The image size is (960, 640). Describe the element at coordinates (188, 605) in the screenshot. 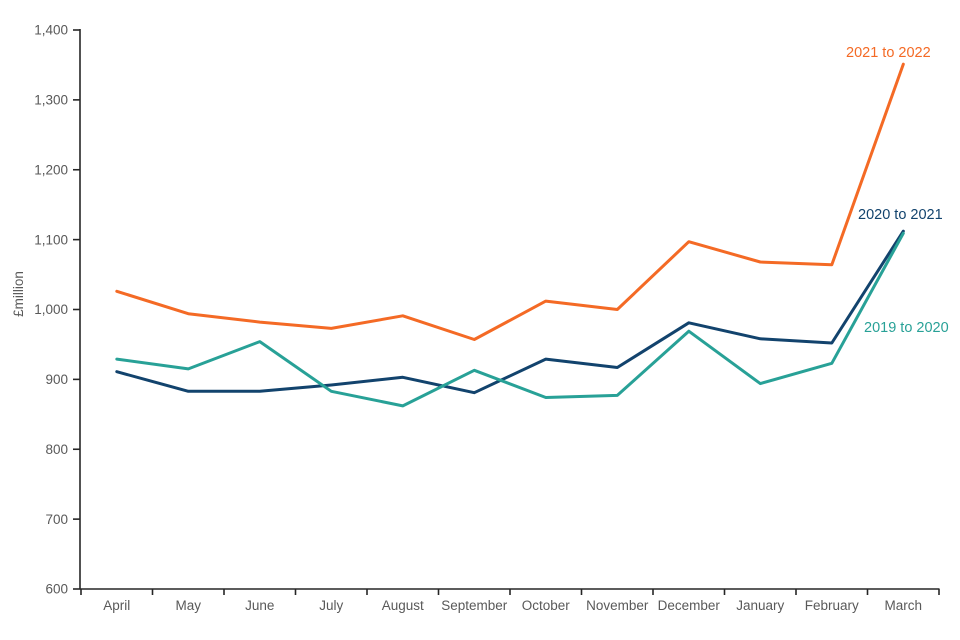

I see `x-tick-label-may: May` at that location.